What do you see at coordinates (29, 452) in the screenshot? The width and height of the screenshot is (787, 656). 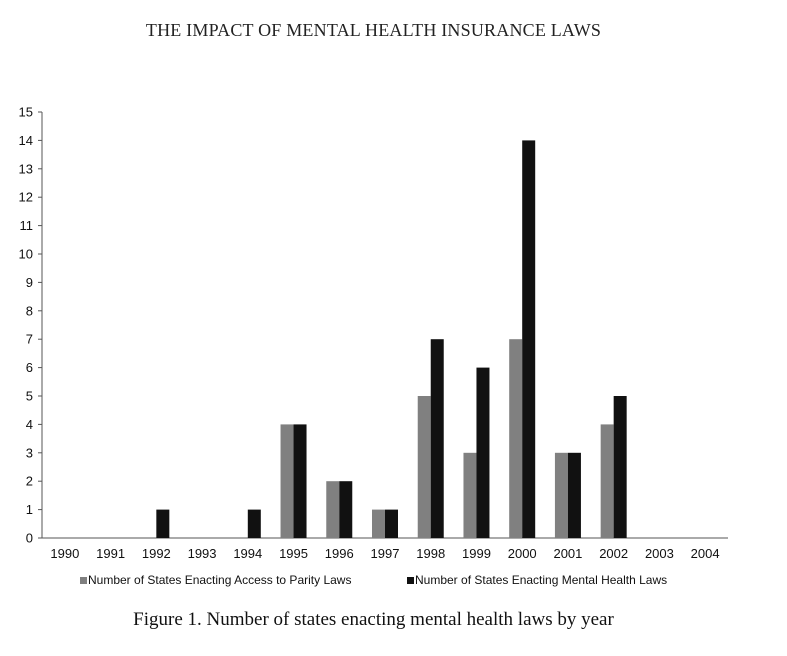 I see `y-tick-label: 3` at bounding box center [29, 452].